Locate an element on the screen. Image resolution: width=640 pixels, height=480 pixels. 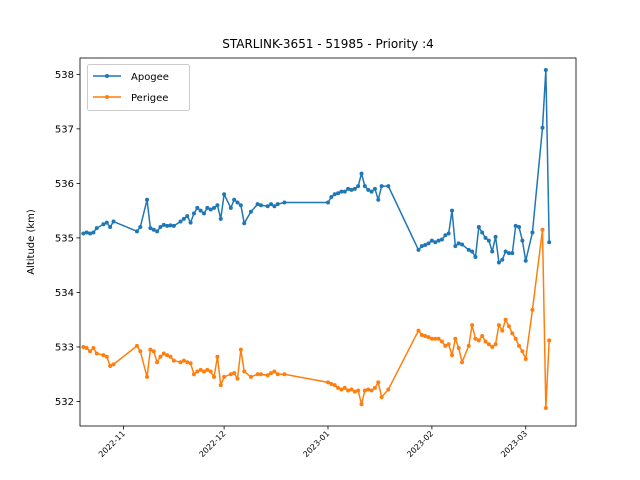
legend: Apogee Perigee is located at coordinates (138, 87).